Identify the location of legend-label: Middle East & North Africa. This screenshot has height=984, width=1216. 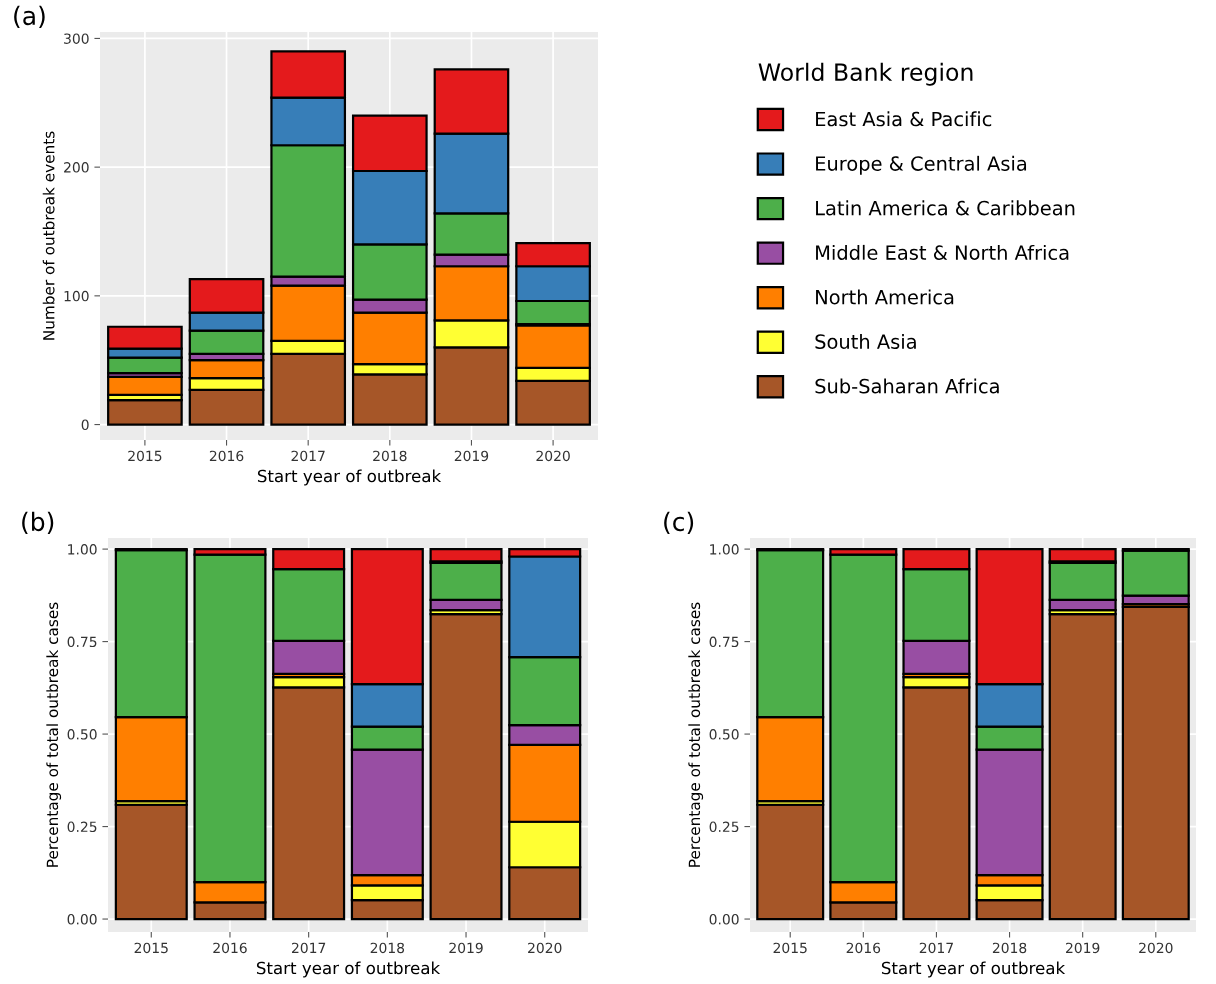
(942, 252).